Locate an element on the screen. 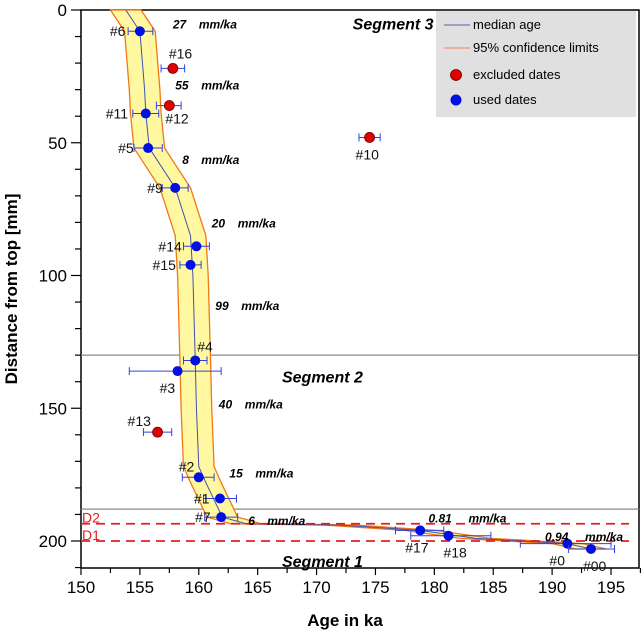 This screenshot has width=643, height=635. point-label: #16 is located at coordinates (181, 53).